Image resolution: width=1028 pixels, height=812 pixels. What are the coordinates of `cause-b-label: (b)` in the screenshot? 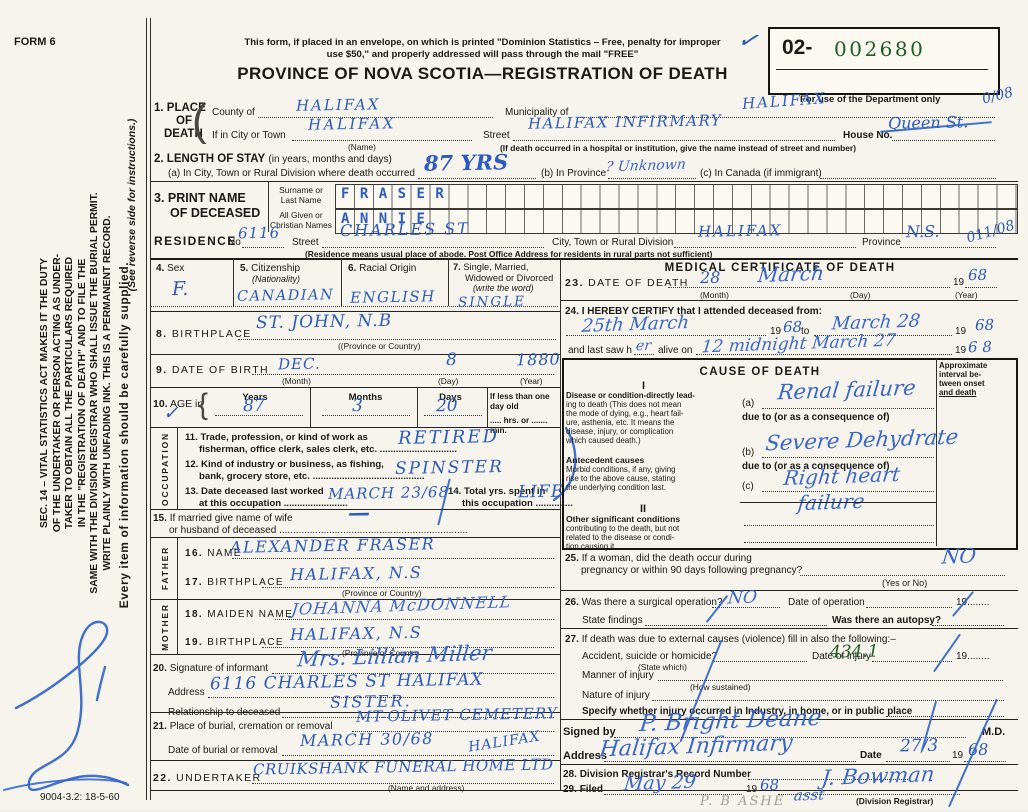 It's located at (748, 452).